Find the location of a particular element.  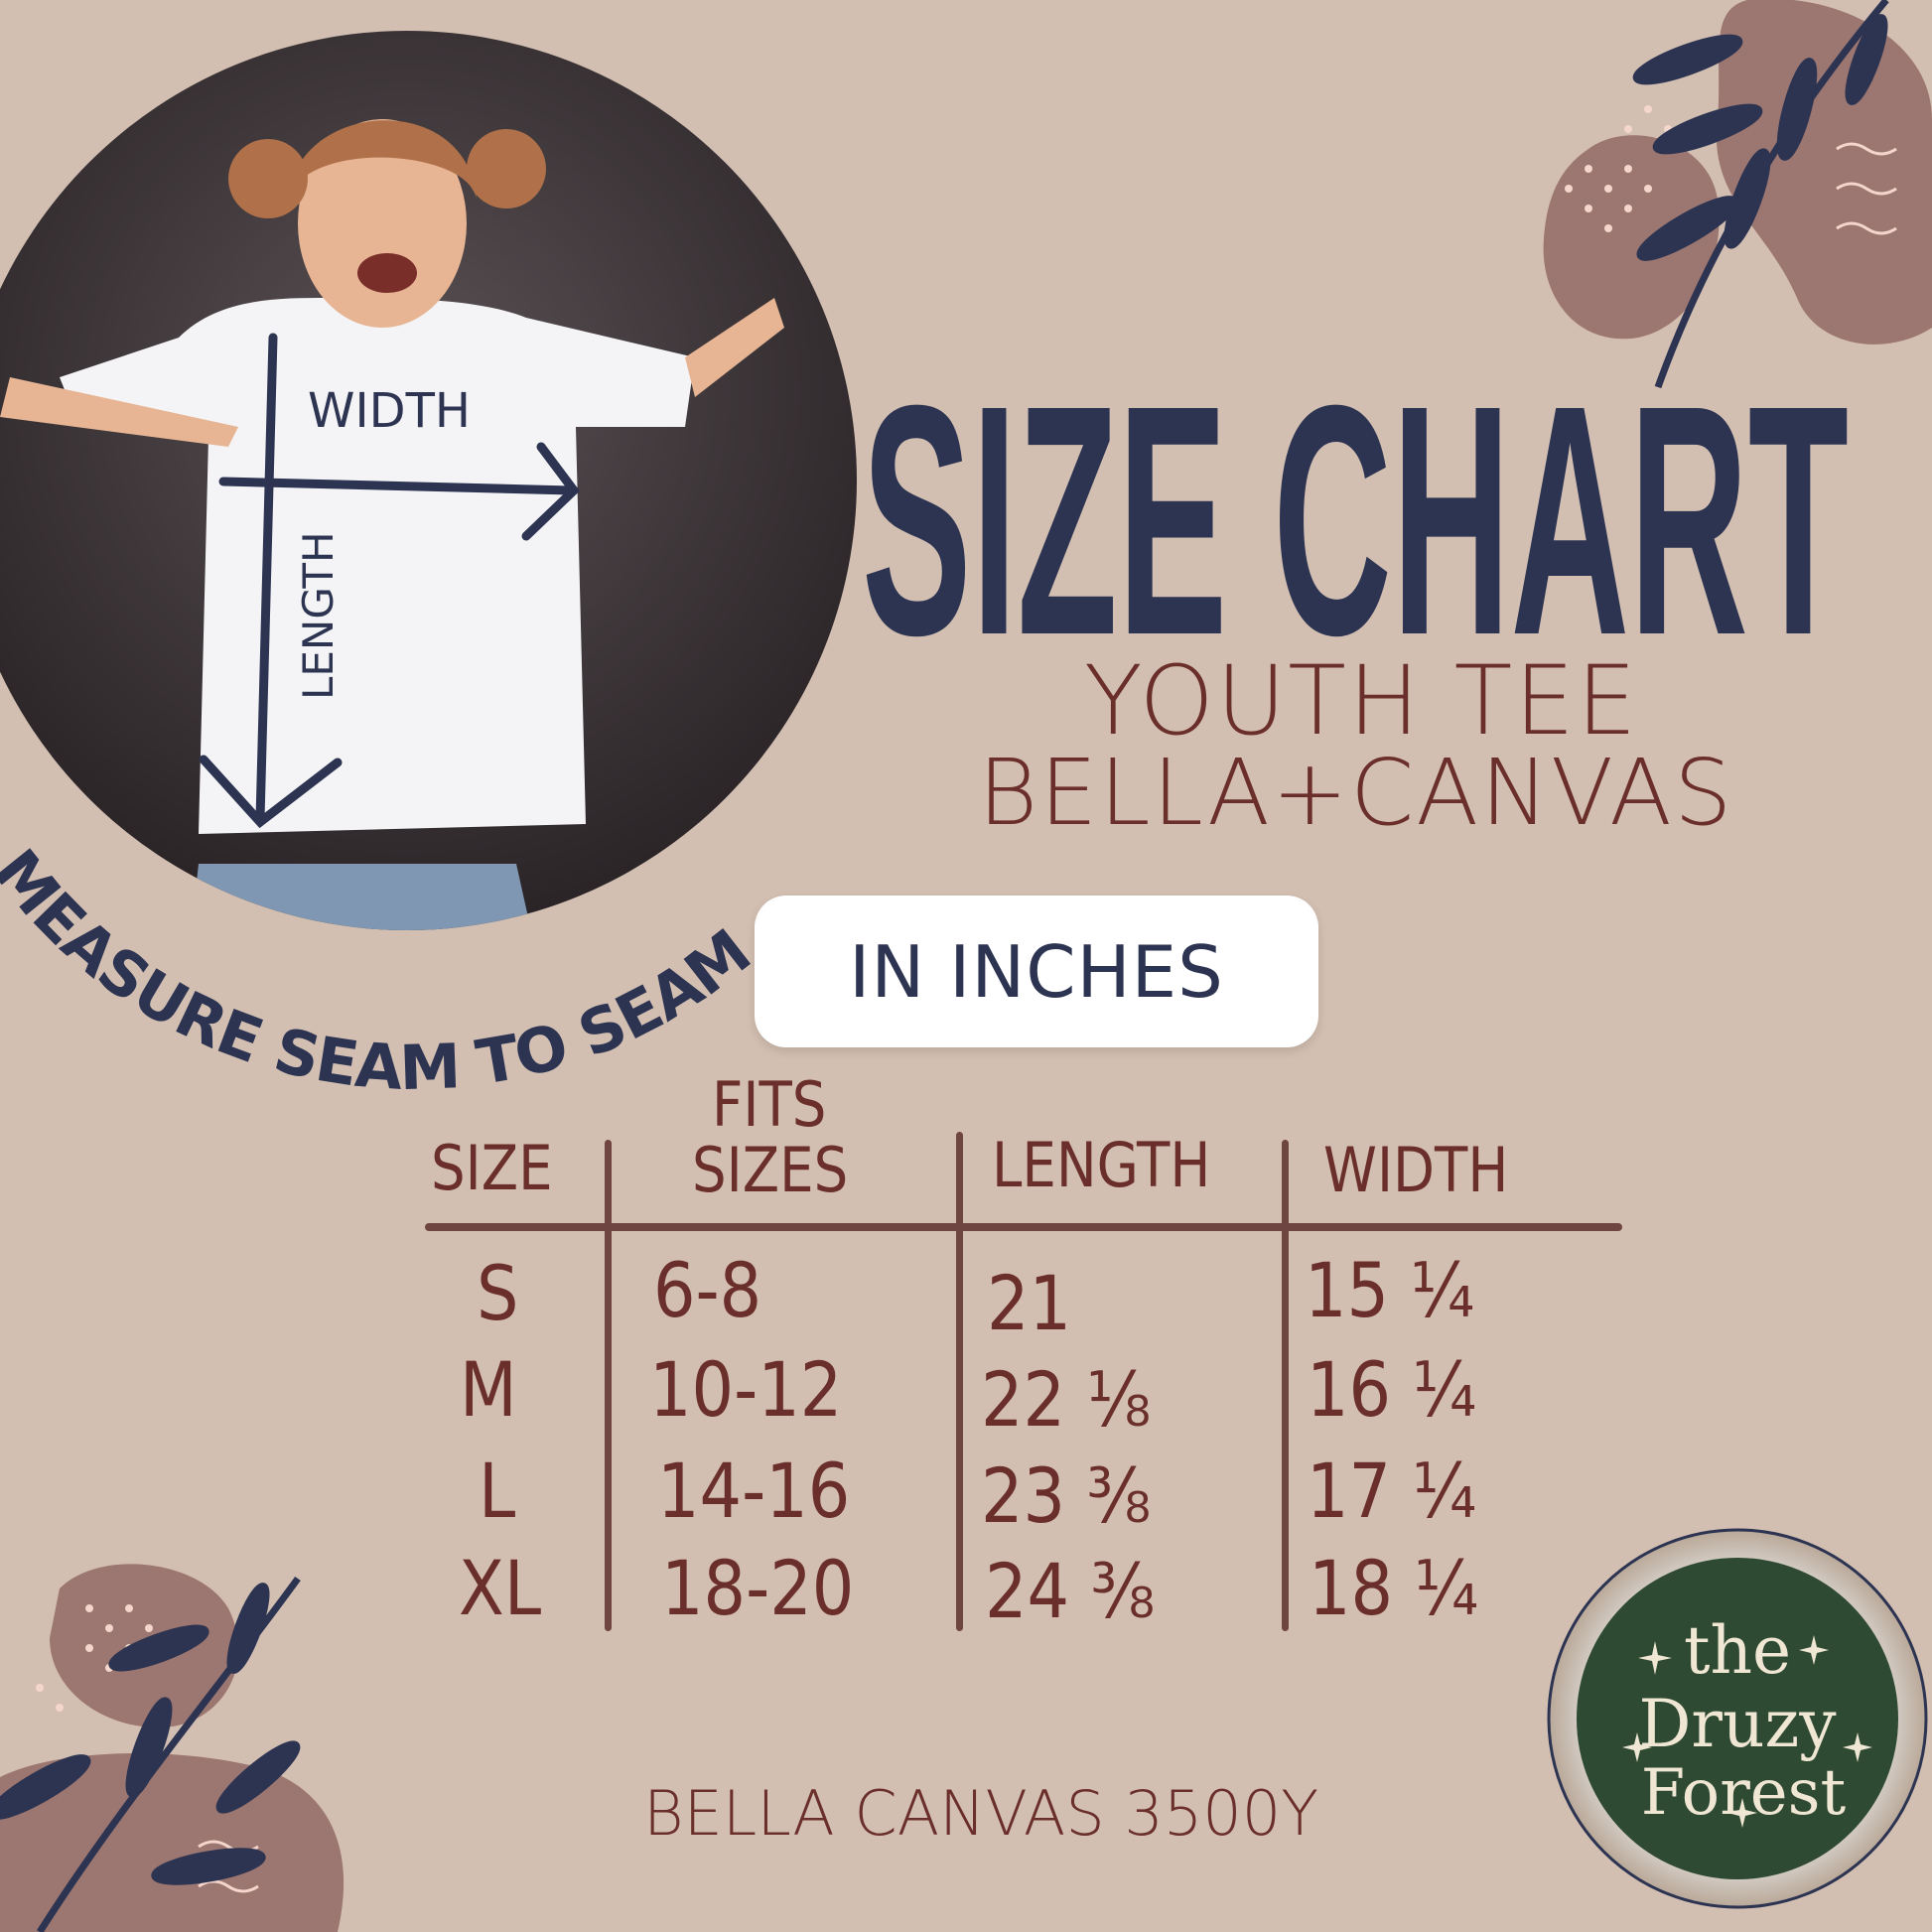

unit-badge: IN INCHES is located at coordinates (1037, 971).